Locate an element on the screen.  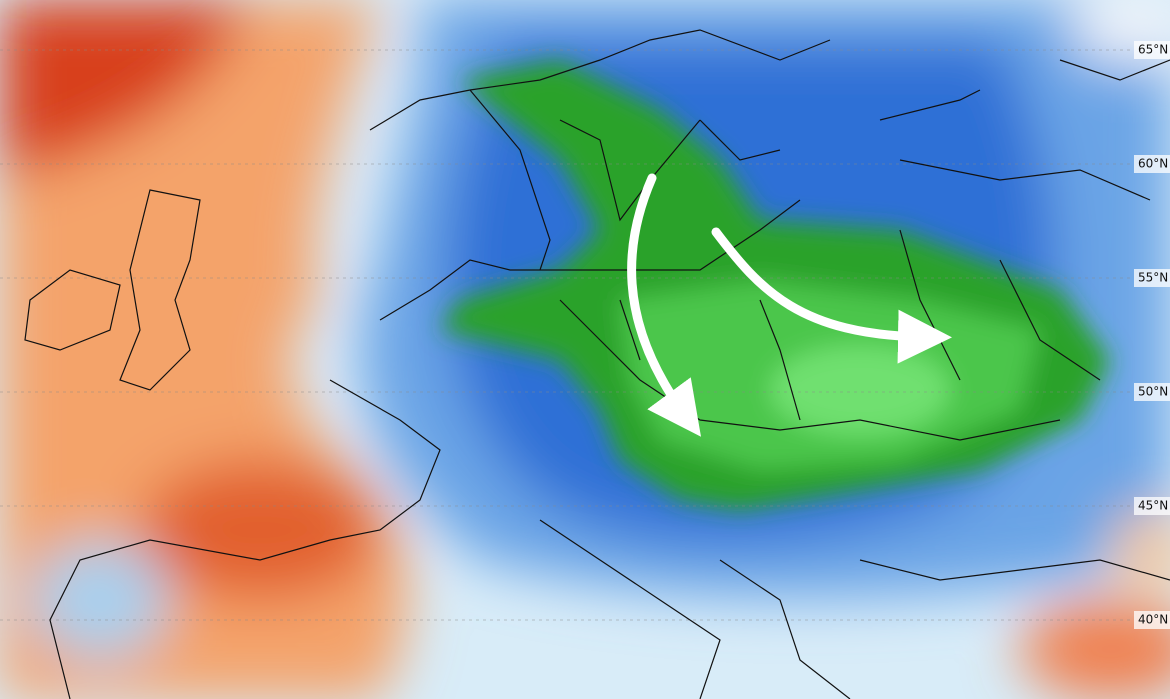
latitude-label: 40°N is located at coordinates (1153, 620).